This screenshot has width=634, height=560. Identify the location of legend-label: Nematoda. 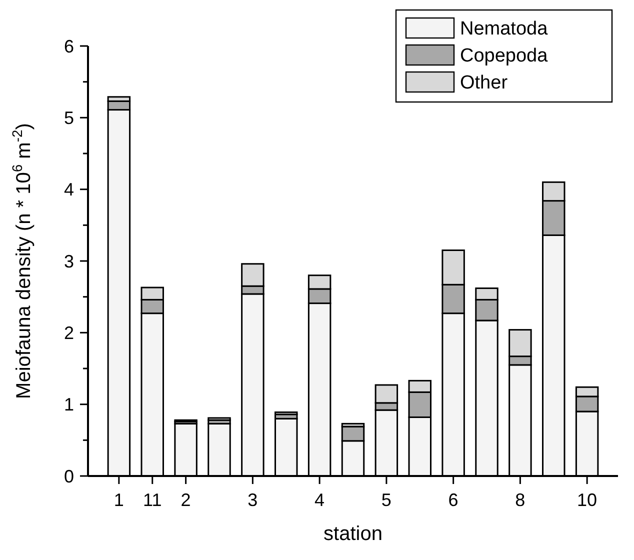
(504, 29).